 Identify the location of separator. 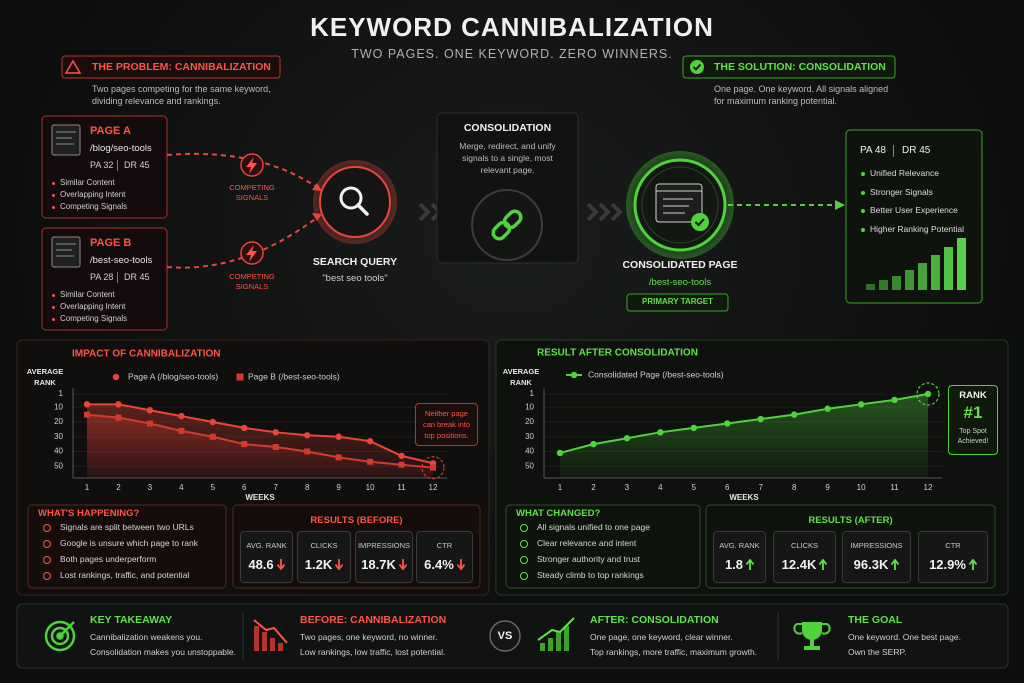
(117, 277).